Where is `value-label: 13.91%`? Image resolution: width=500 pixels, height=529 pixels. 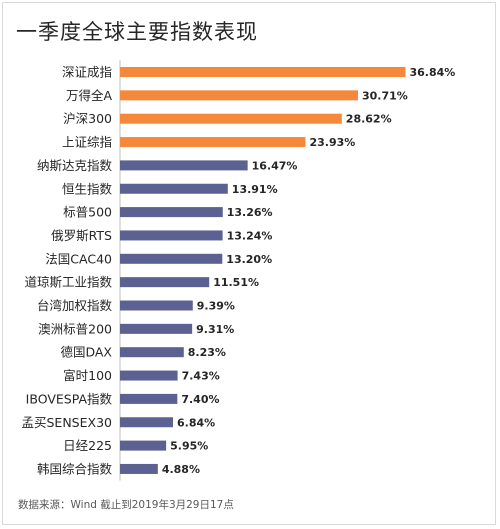
value-label: 13.91% is located at coordinates (255, 189).